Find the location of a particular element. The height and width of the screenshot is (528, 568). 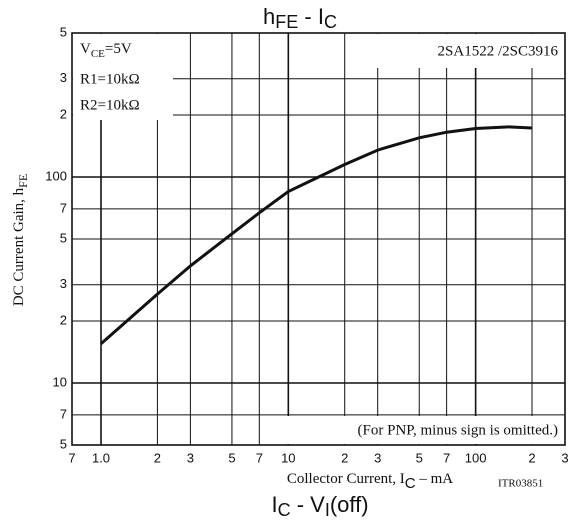

x-tick-label: 1.0 is located at coordinates (101, 457).